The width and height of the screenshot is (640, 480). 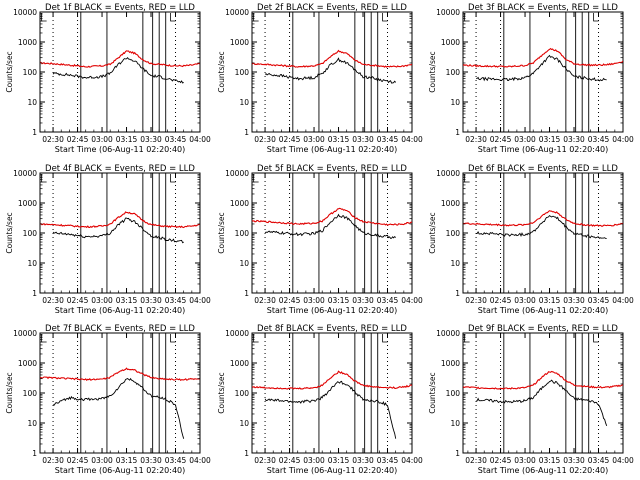 I want to click on panel-title: Det 9f BLACK = Events, RED = LLD, so click(x=543, y=329).